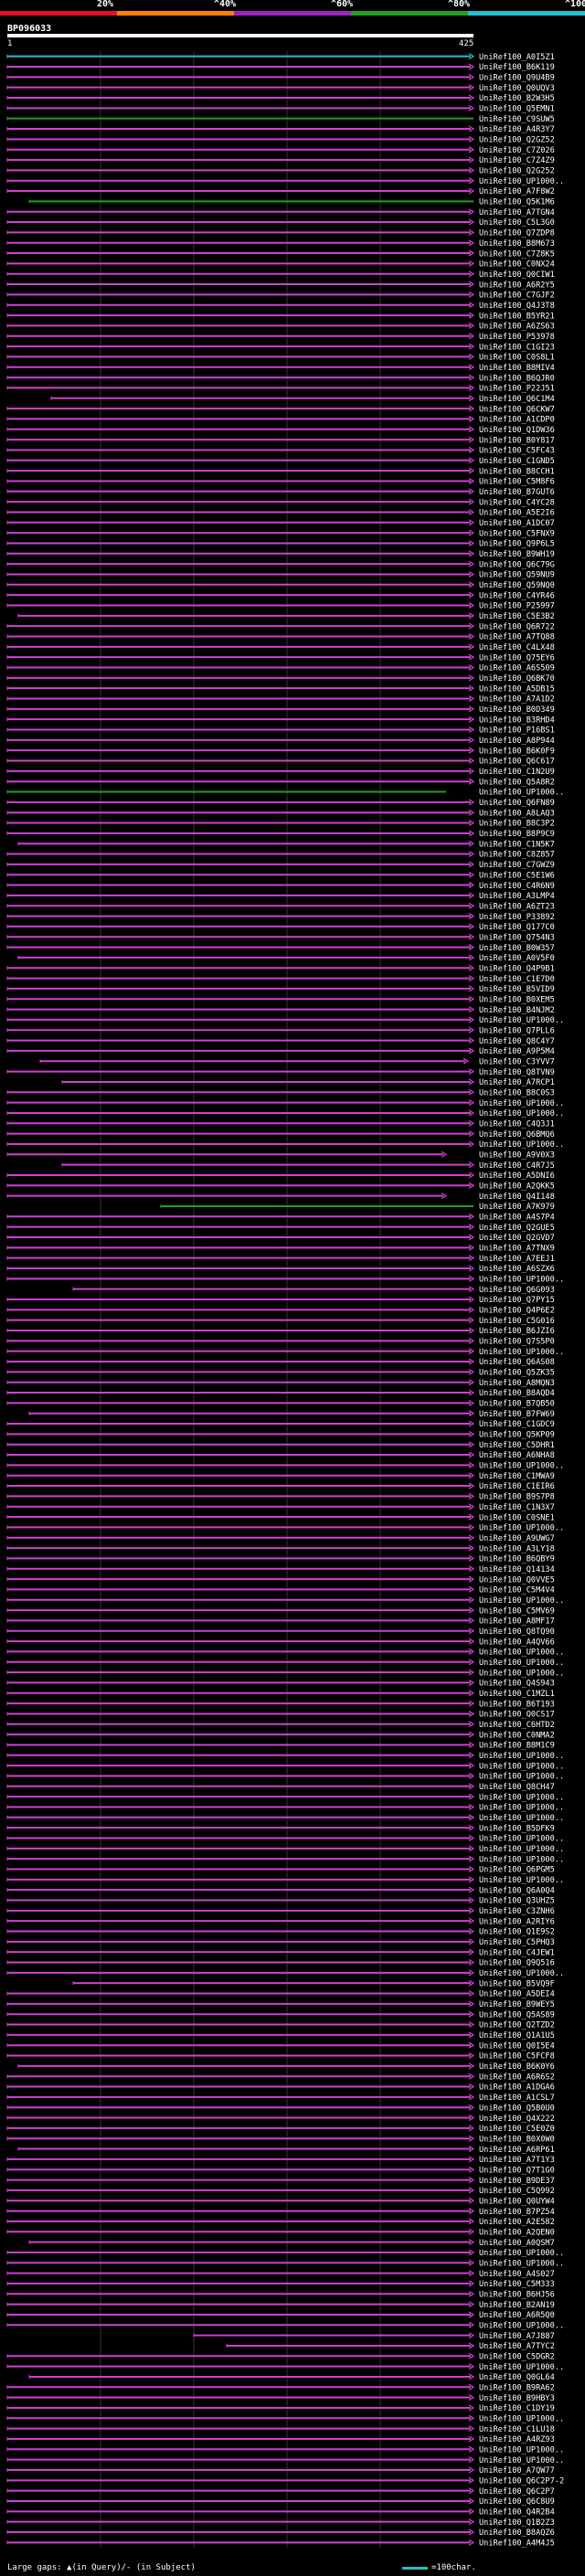 The height and width of the screenshot is (2576, 585). Describe the element at coordinates (517, 482) in the screenshot. I see `hit-label: UniRef100_C5M8F6` at that location.